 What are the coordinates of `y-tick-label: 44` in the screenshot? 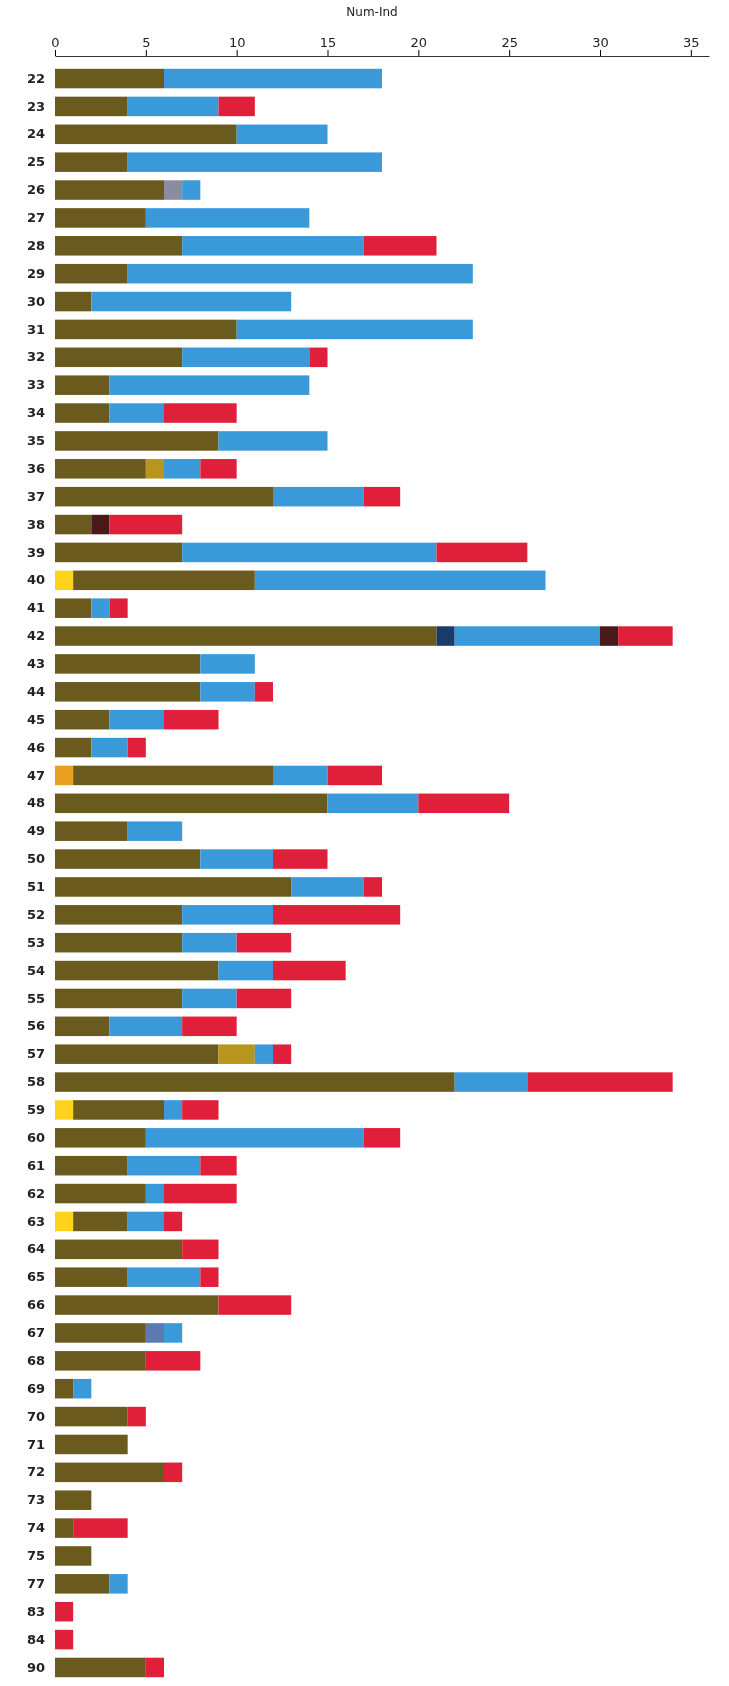 It's located at (35, 691).